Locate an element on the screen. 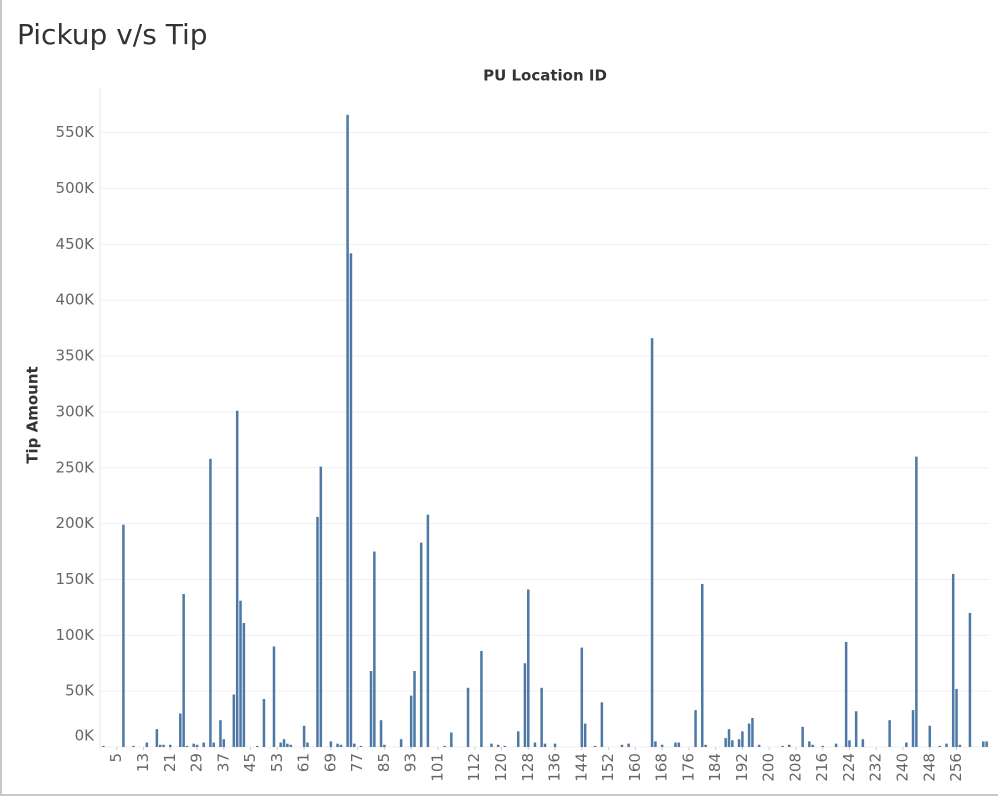 The image size is (998, 797). y-tick-label: 0K is located at coordinates (85, 736).